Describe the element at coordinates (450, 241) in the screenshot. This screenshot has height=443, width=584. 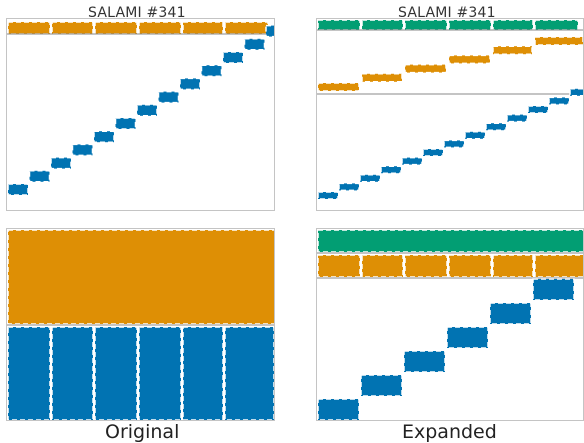
I see `green-band` at that location.